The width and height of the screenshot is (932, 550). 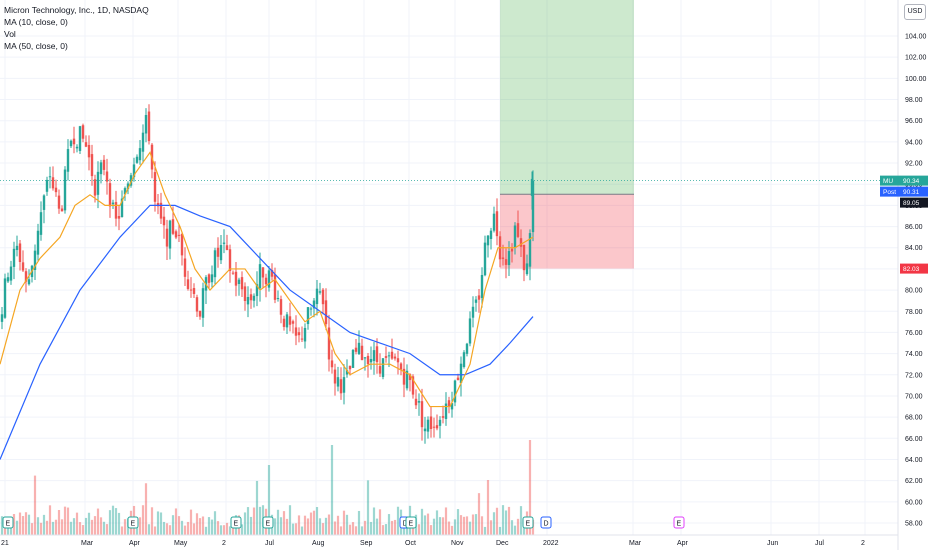 What do you see at coordinates (914, 418) in the screenshot?
I see `price-tick-label: 68.00` at bounding box center [914, 418].